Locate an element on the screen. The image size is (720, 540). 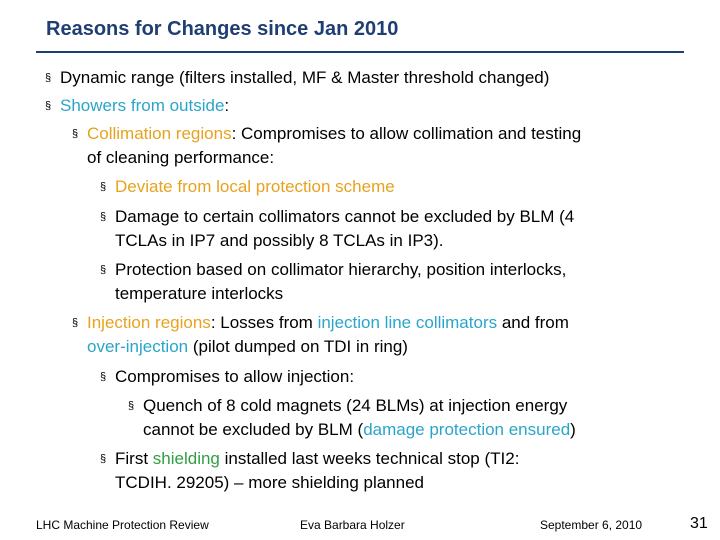
text-segment: : is located at coordinates (227, 105).